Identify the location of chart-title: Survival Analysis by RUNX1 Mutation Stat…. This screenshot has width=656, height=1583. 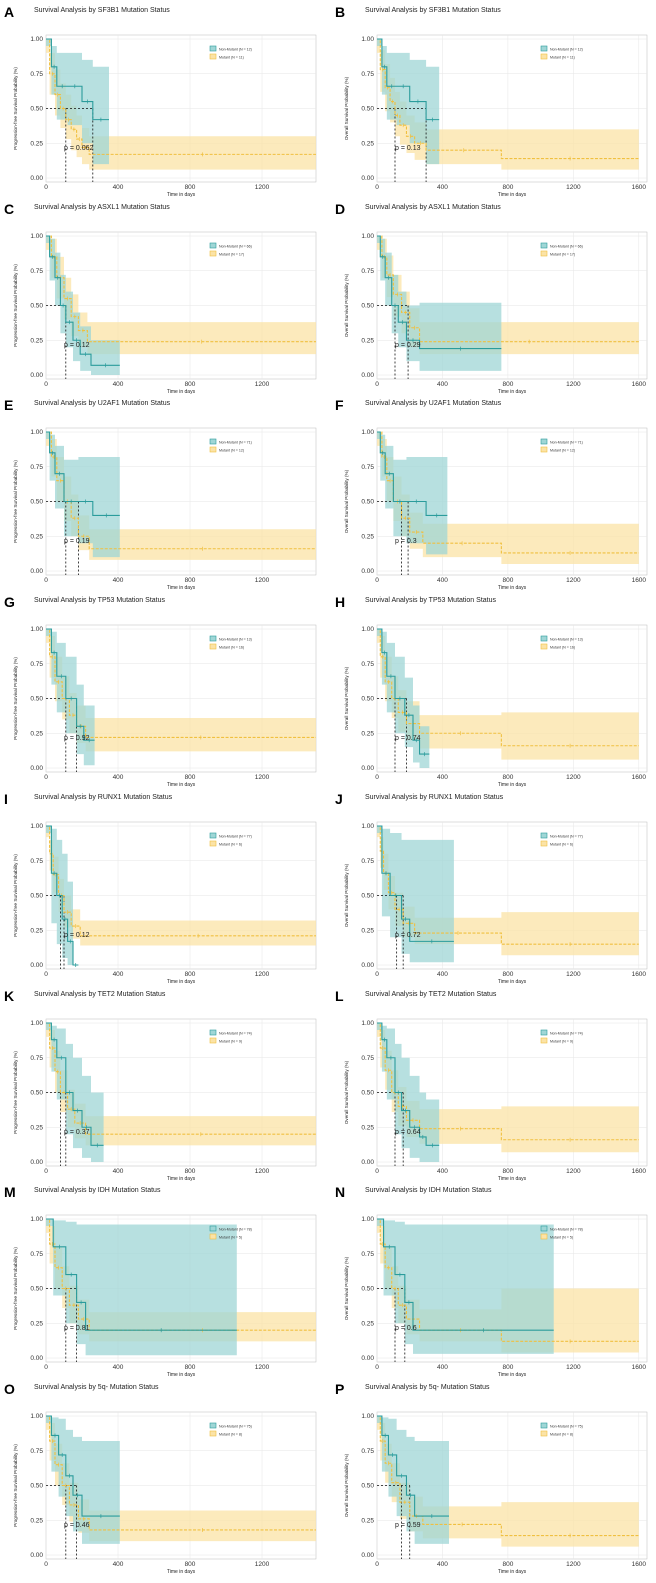
(103, 797).